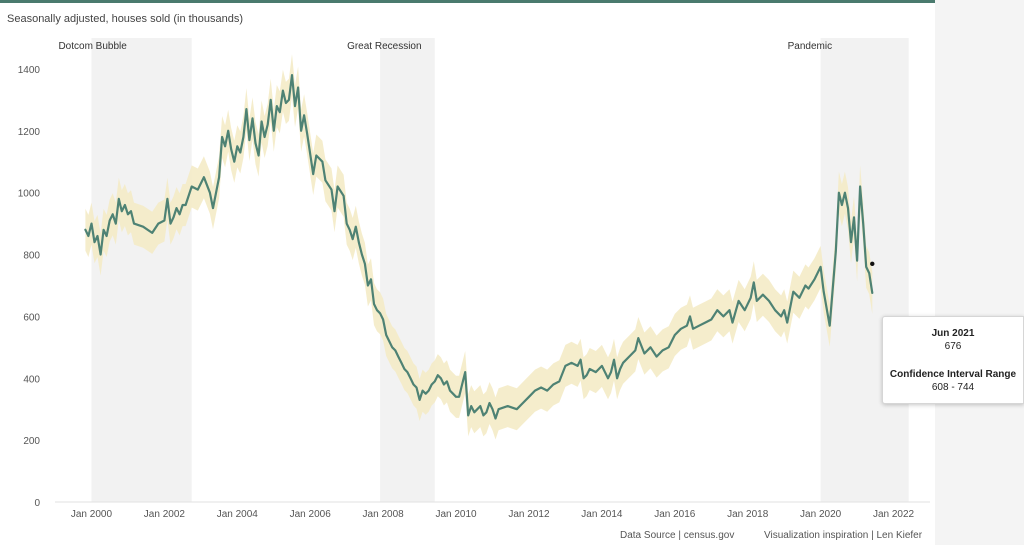  I want to click on data-source-note: Data Source | census.gov, so click(677, 535).